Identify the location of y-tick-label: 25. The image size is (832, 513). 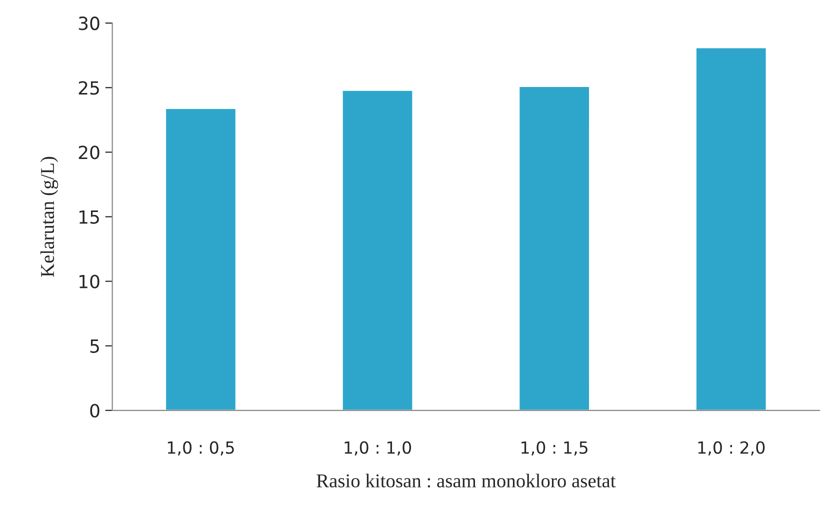
(88, 88).